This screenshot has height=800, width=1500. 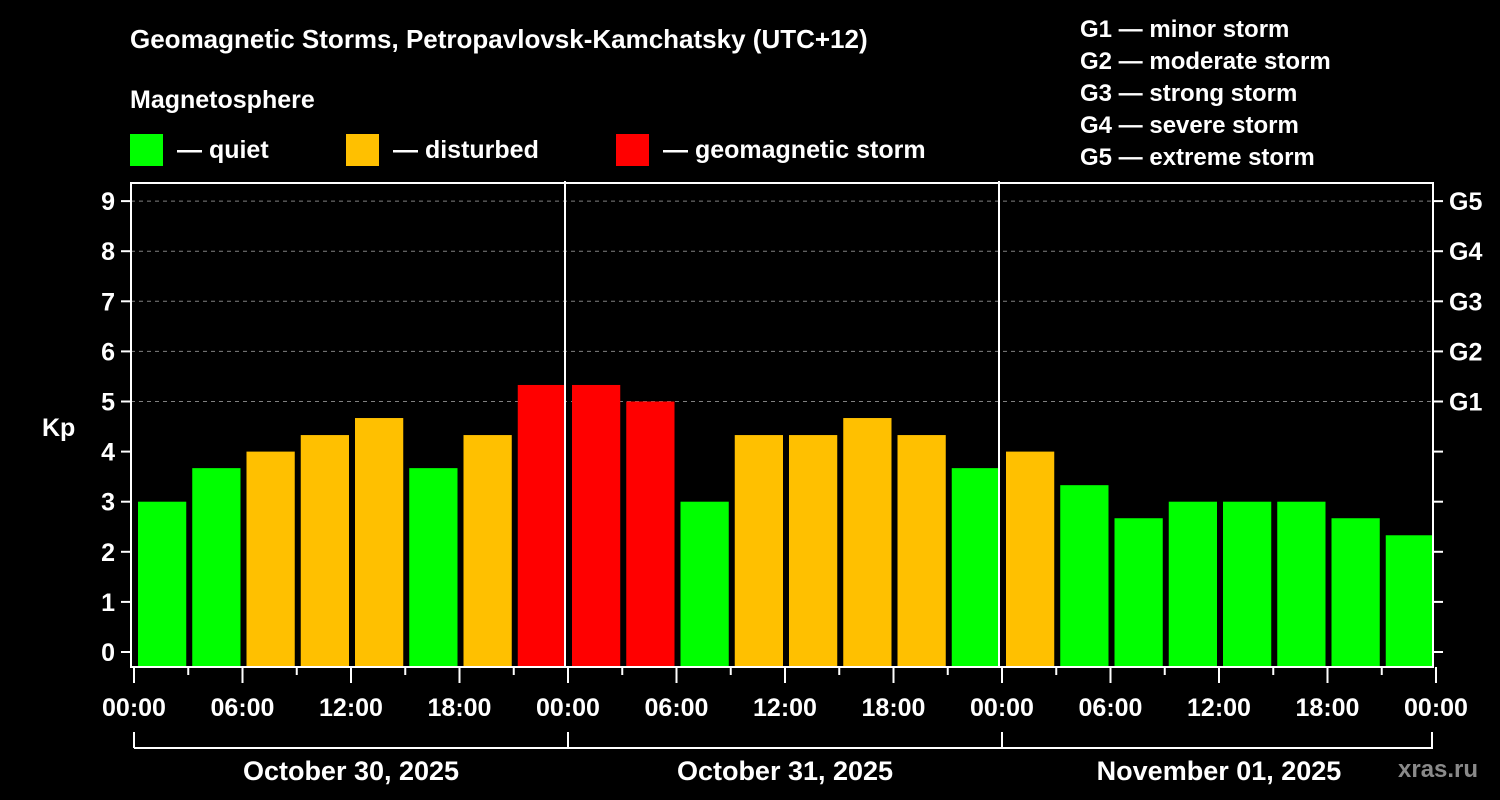 What do you see at coordinates (351, 771) in the screenshot?
I see `date-label: October 30, 2025` at bounding box center [351, 771].